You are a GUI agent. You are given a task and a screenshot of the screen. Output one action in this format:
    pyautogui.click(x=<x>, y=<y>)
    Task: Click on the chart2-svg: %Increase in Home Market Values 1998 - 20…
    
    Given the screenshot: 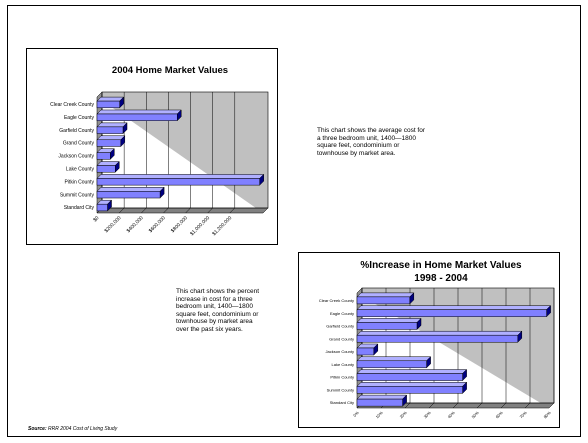 What is the action you would take?
    pyautogui.click(x=437, y=340)
    